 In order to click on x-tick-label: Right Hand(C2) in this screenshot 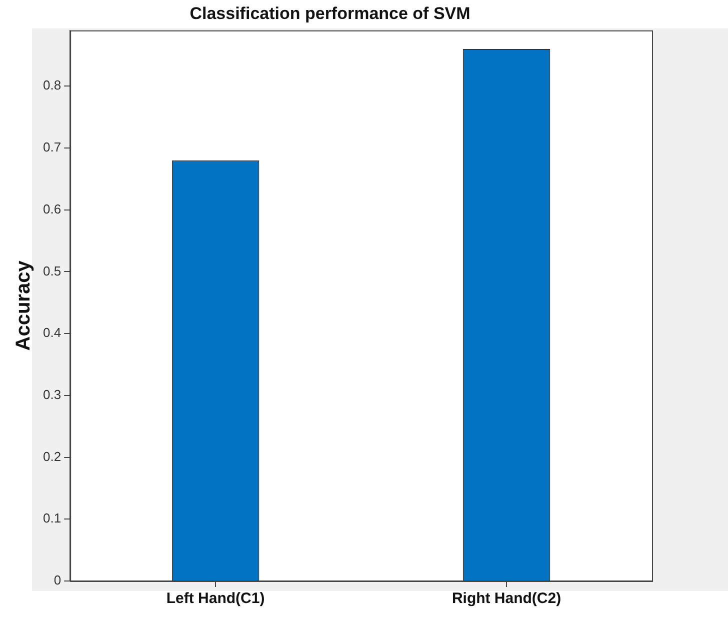, I will do `click(507, 599)`.